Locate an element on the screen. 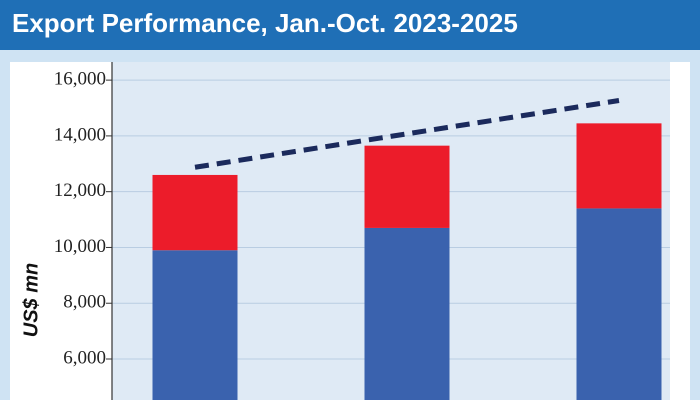 The width and height of the screenshot is (700, 400). y-tick-label: 6,000 is located at coordinates (84, 357).